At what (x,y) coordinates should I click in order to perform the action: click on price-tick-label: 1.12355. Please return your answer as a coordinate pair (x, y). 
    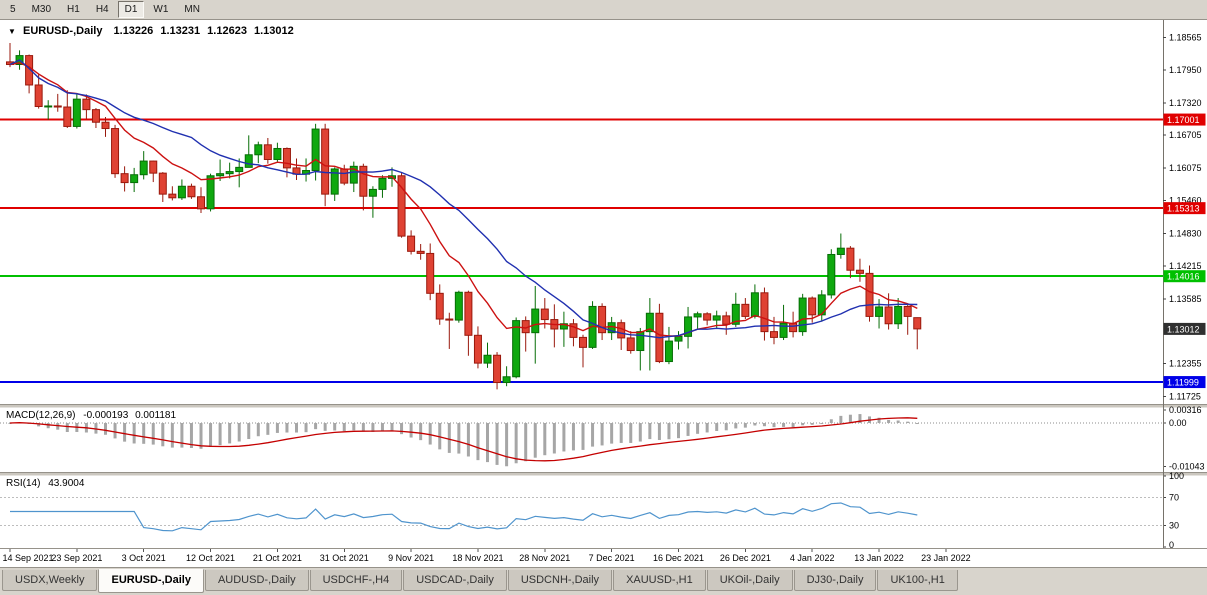
    Looking at the image, I should click on (1185, 363).